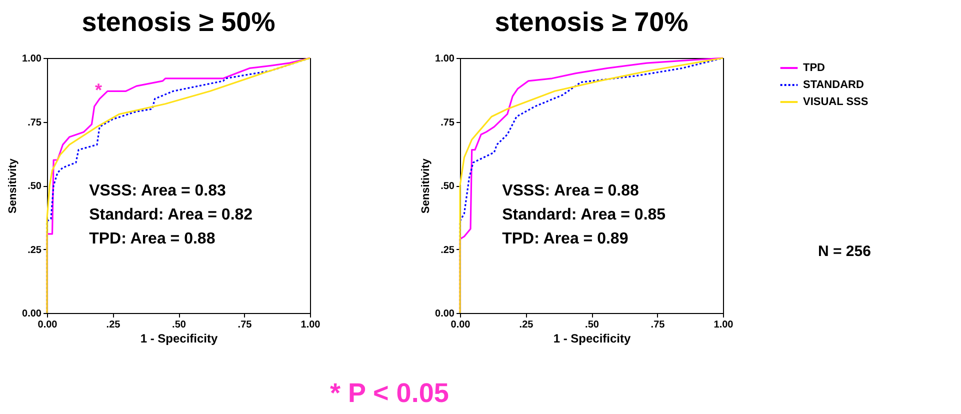 Image resolution: width=961 pixels, height=414 pixels. I want to click on text: N = 256, so click(844, 251).